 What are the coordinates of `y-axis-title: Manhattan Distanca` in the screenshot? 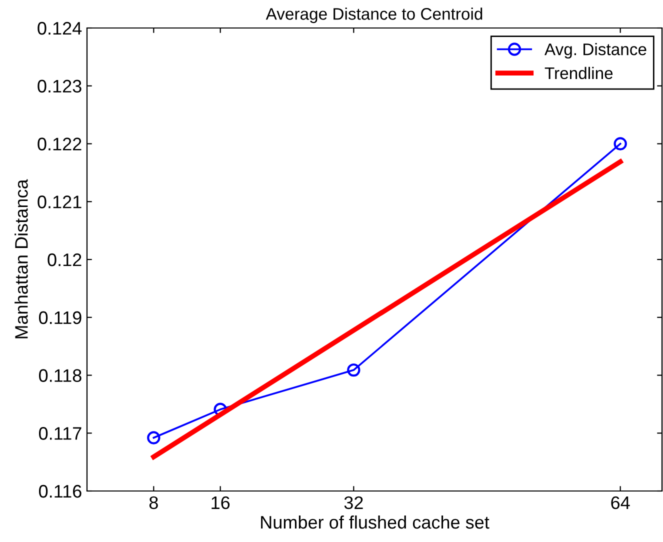 It's located at (21, 258).